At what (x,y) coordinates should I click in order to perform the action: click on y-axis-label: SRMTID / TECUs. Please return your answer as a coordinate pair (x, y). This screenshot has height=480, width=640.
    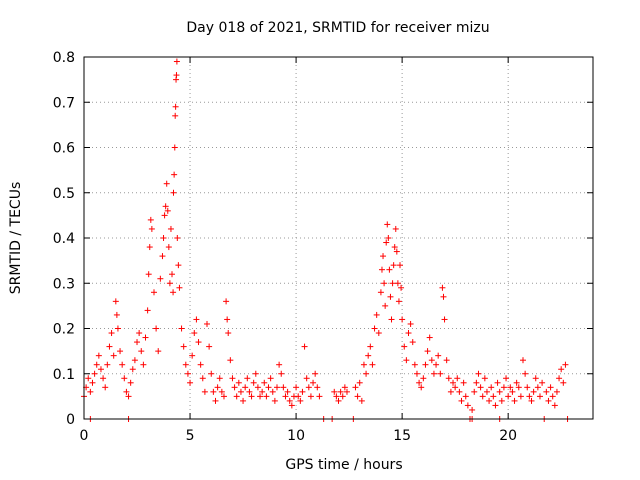
    Looking at the image, I should click on (16, 238).